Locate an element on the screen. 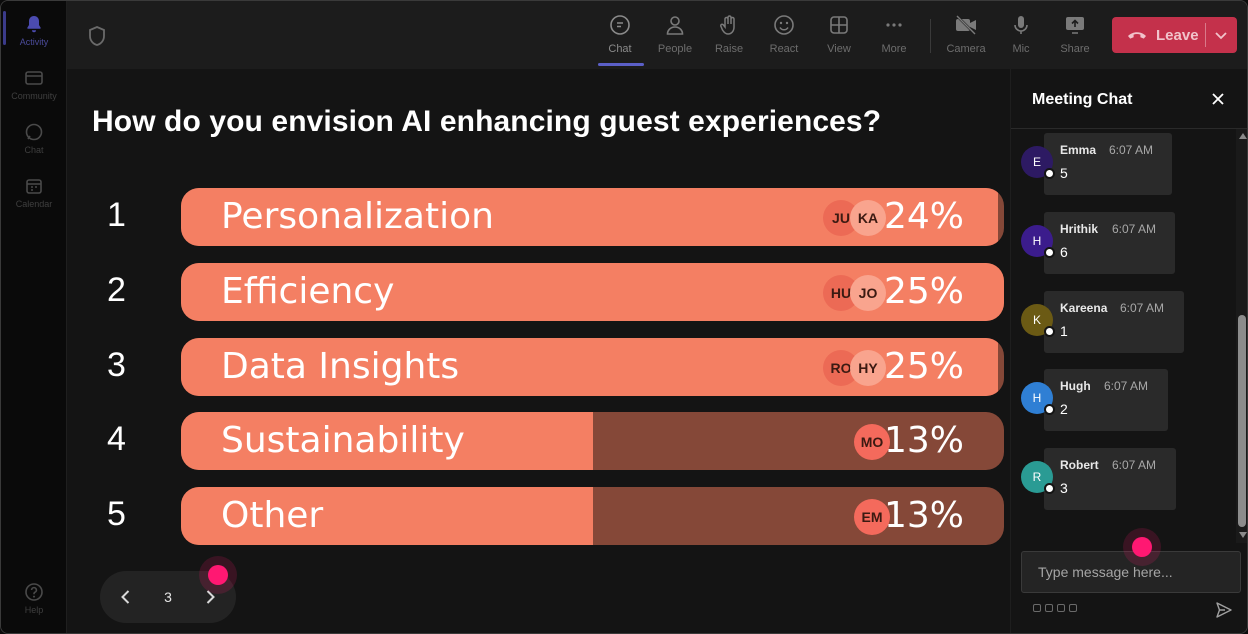 This screenshot has width=1248, height=634. avatar-initial: R is located at coordinates (1037, 477).